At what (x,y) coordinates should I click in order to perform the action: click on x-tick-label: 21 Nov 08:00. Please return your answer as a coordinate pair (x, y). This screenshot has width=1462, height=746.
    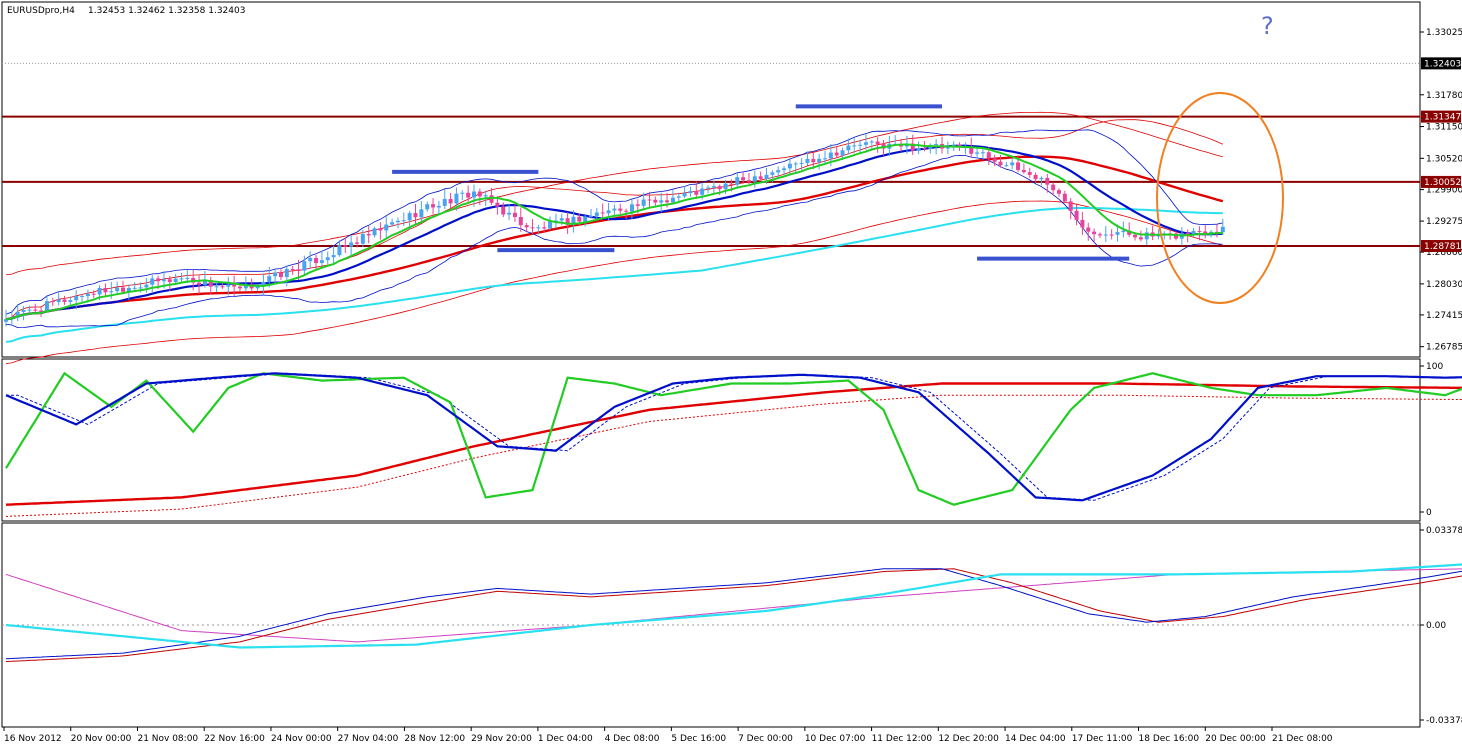
    Looking at the image, I should click on (167, 739).